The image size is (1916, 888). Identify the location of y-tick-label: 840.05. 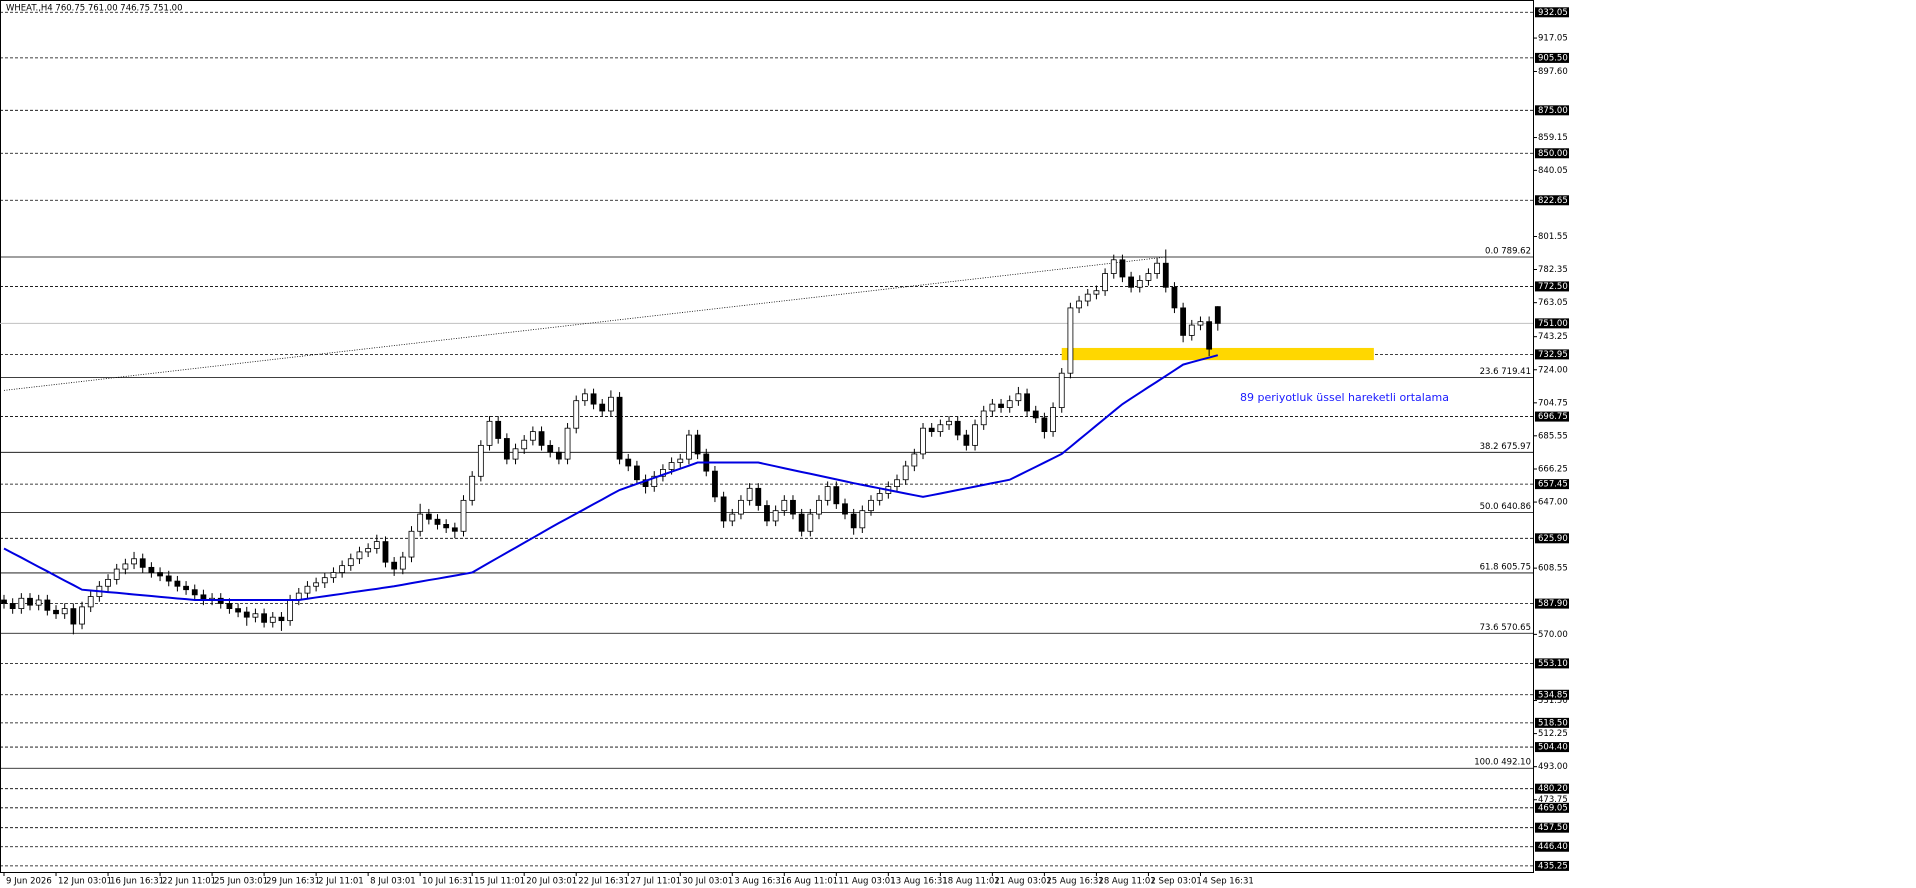
(1553, 171).